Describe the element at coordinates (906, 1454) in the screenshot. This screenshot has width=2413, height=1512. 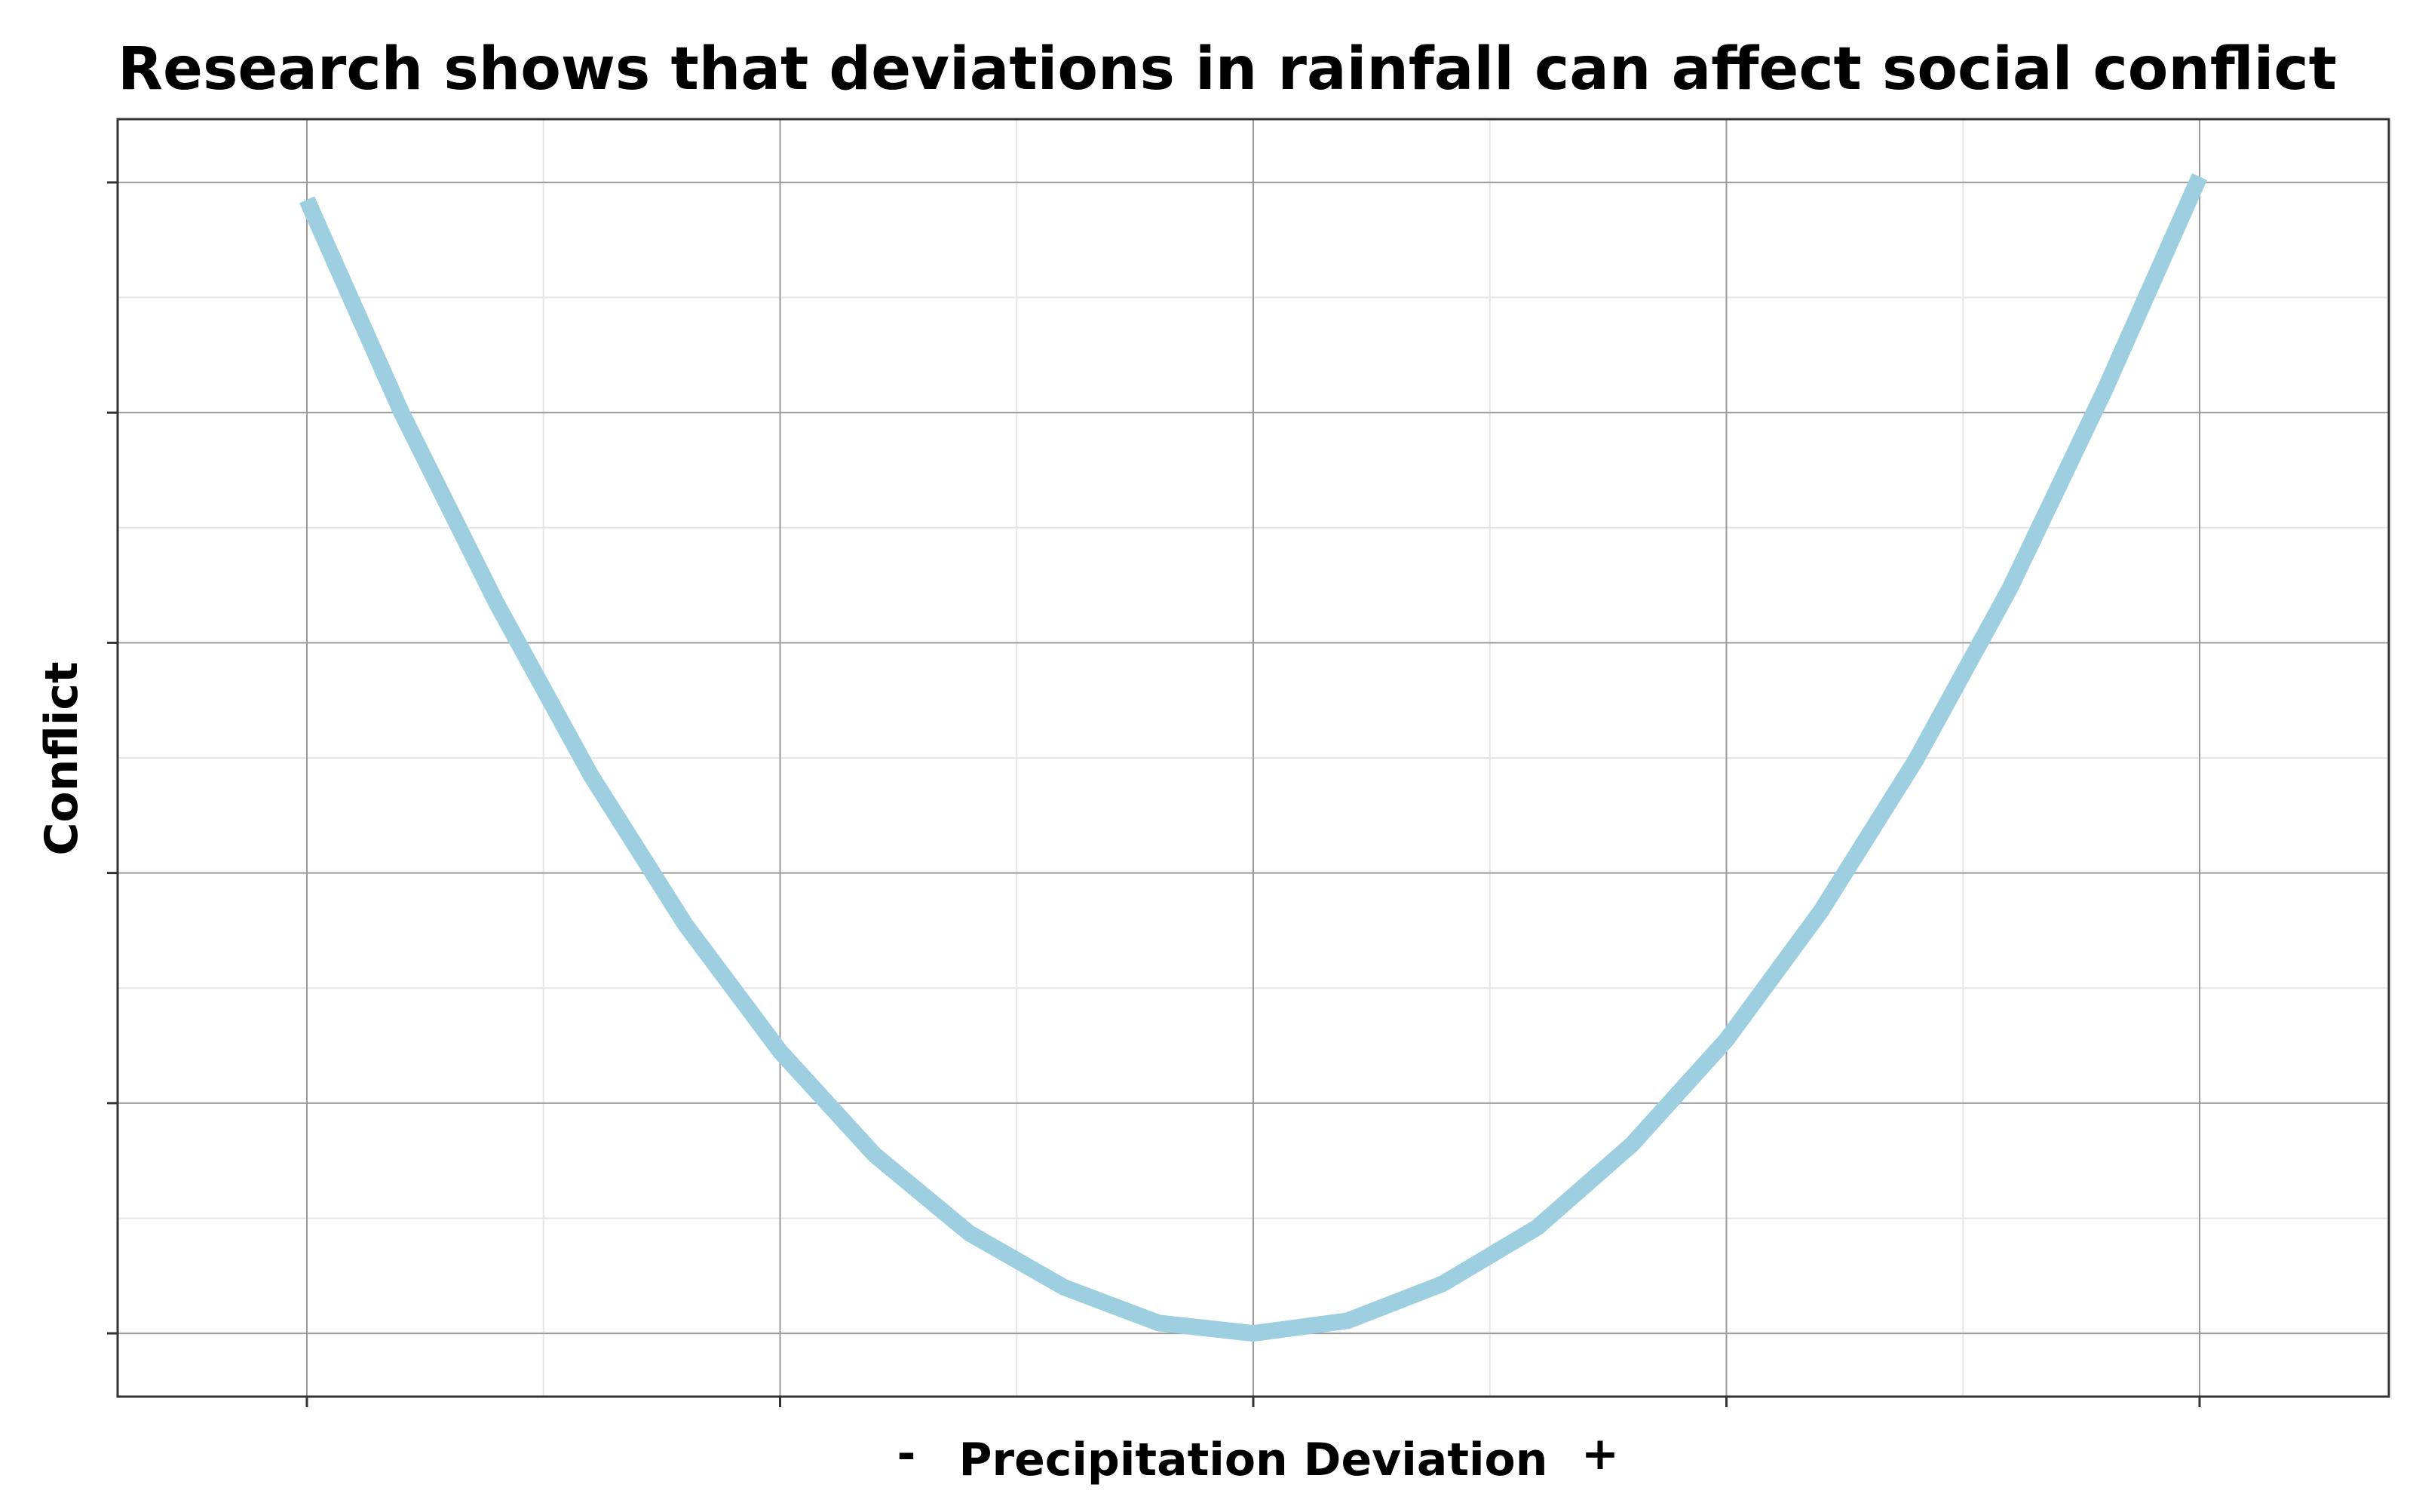
I see `x-negative-label: -` at that location.